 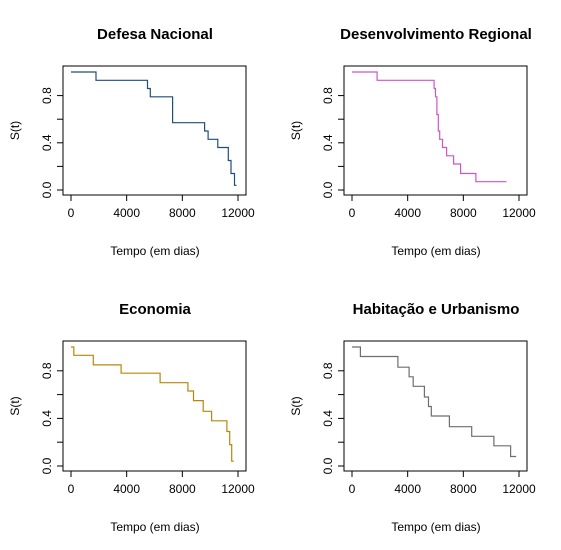 I want to click on chart-title: Habitação e Urbanismo, so click(x=436, y=309).